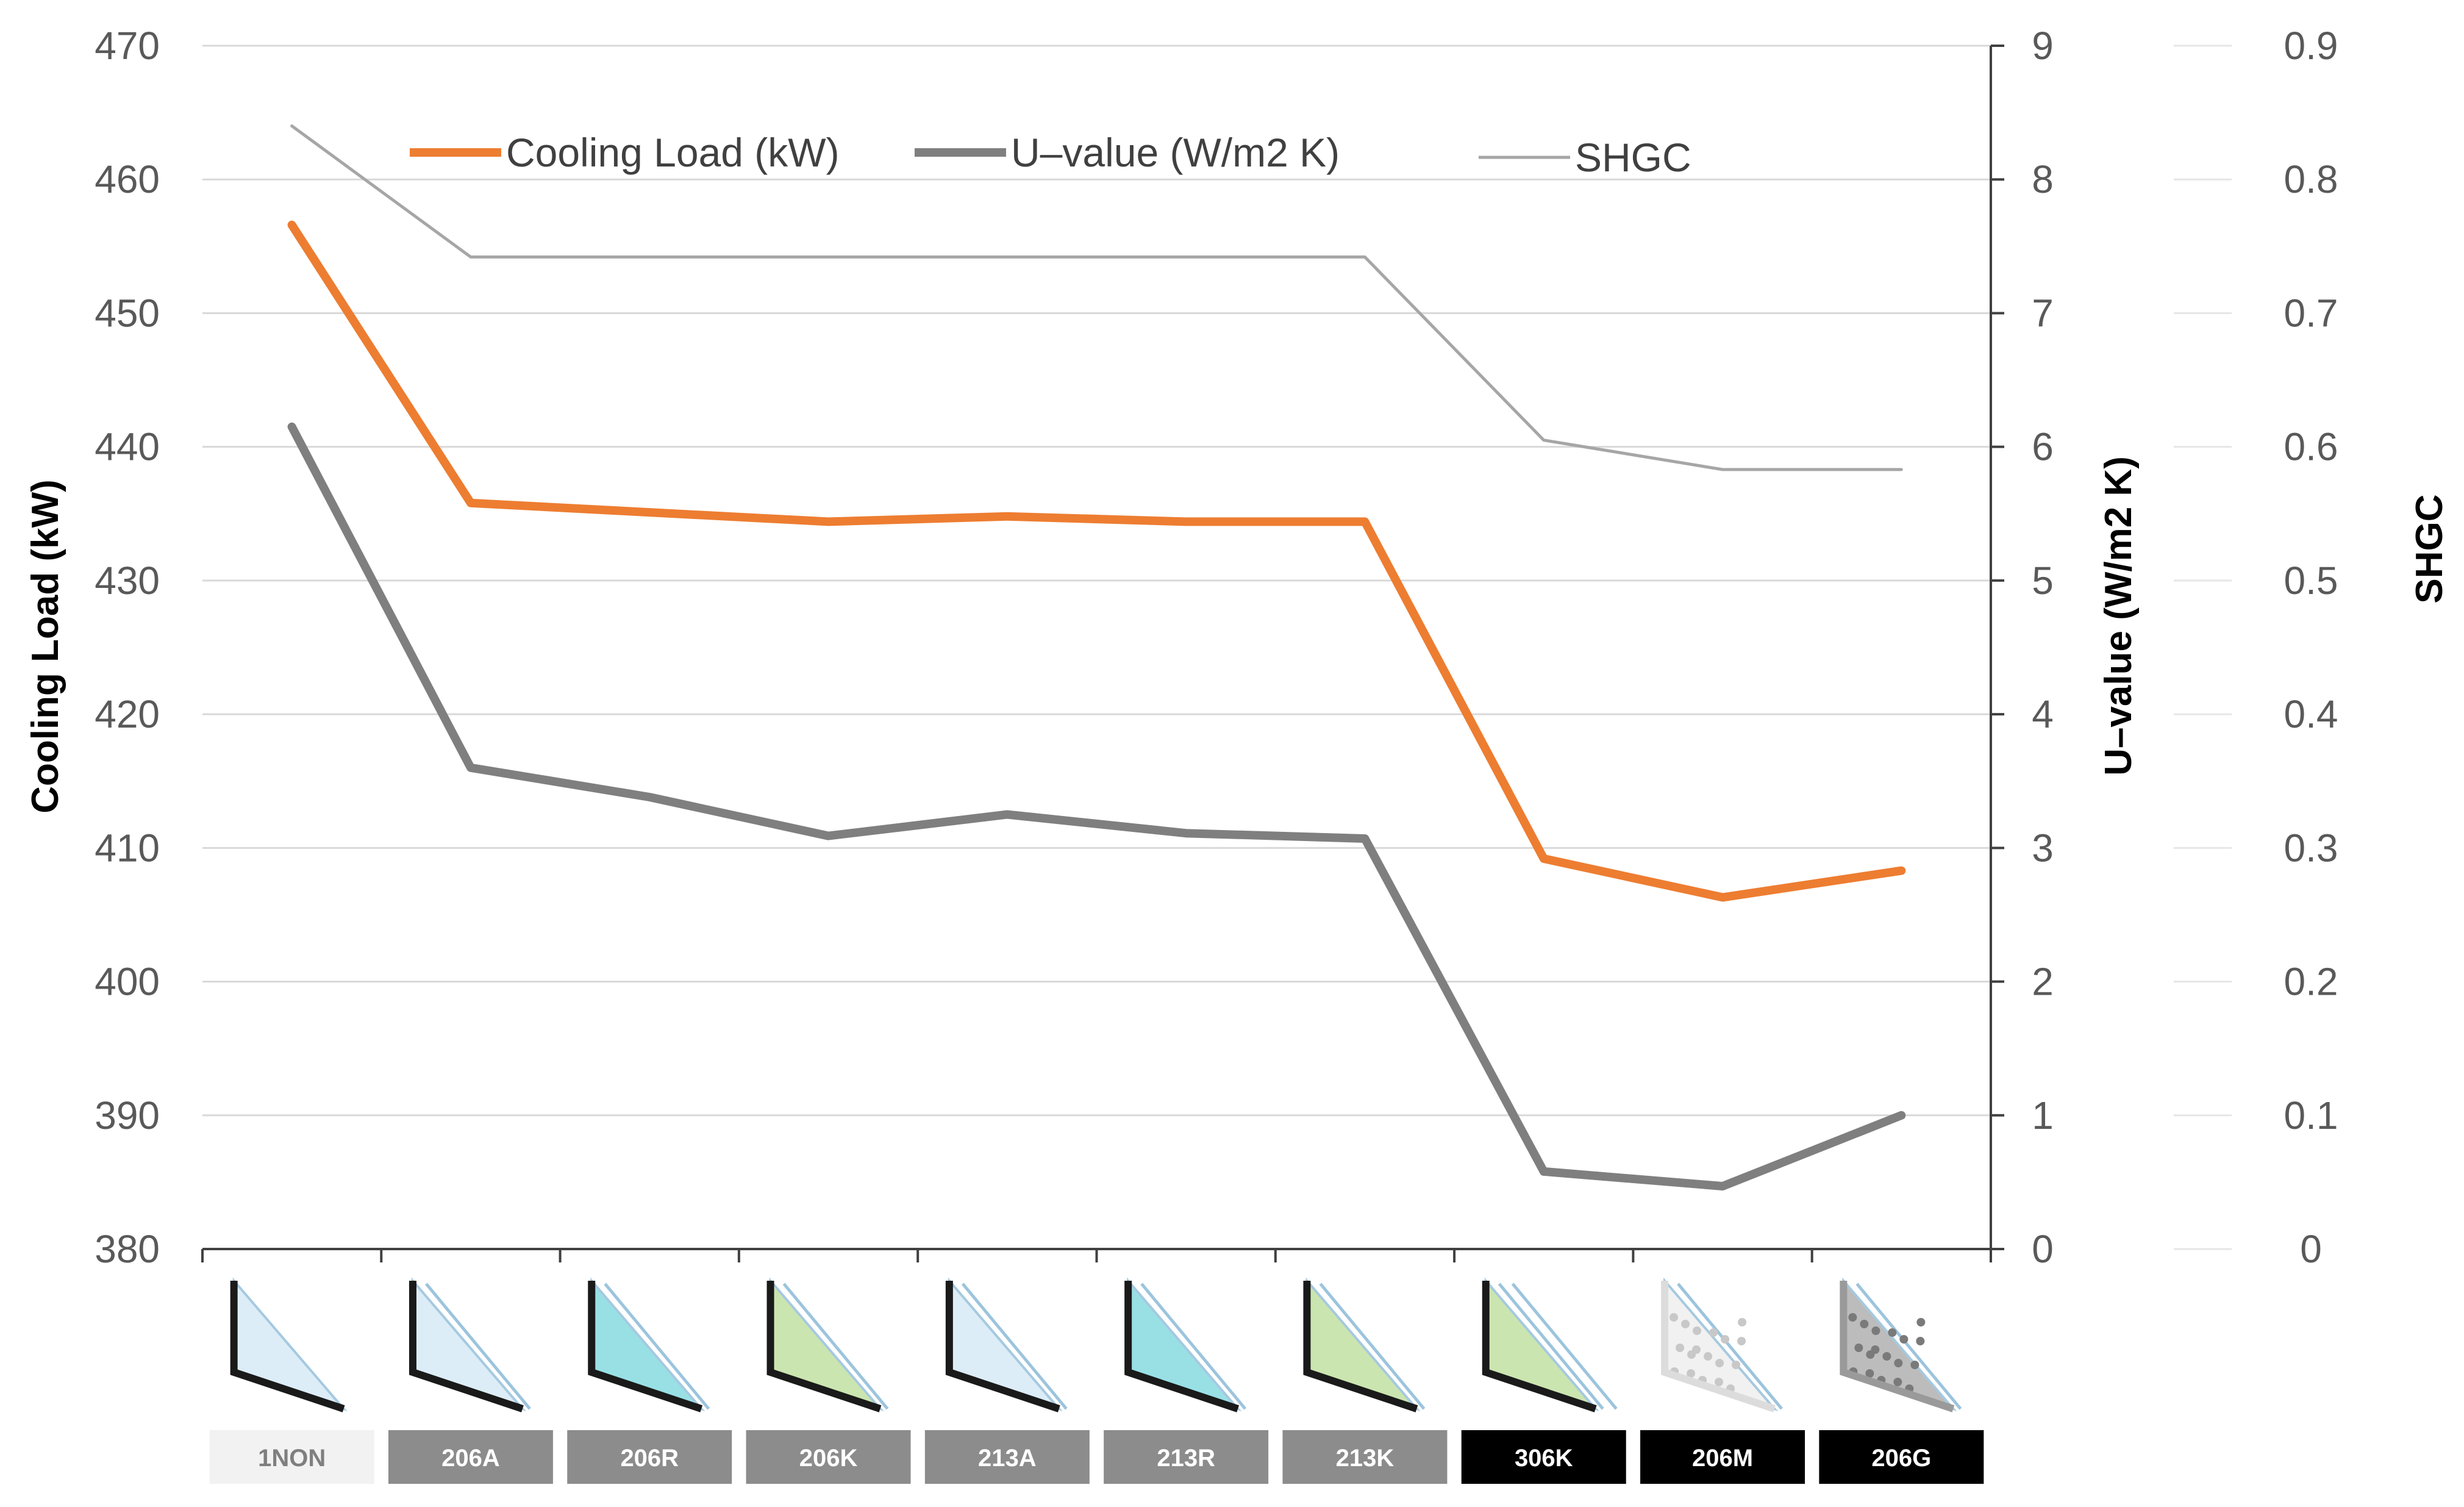 This screenshot has height=1507, width=2464. Describe the element at coordinates (1633, 157) in the screenshot. I see `legend-label: SHGC` at that location.